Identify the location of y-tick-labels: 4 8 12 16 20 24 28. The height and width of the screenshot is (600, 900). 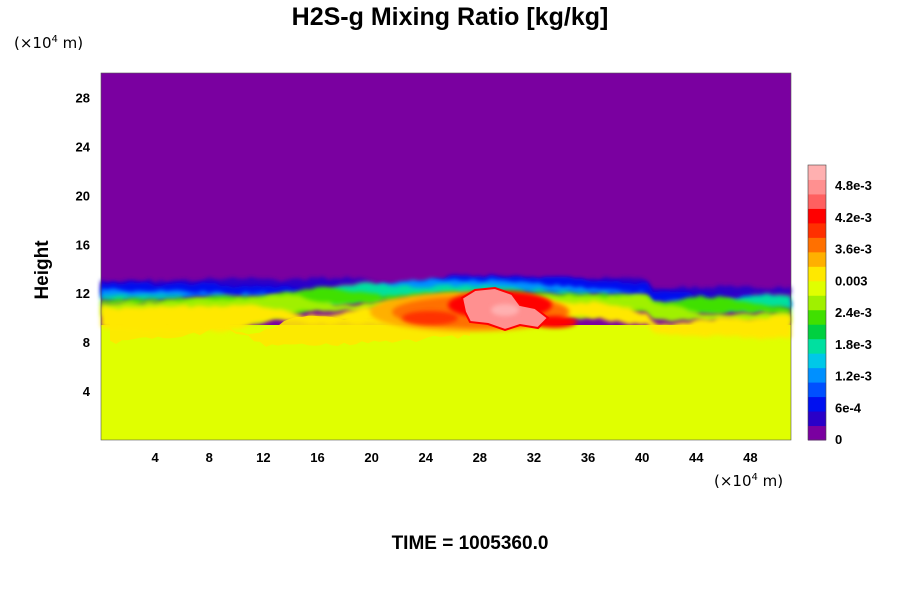
(83, 244).